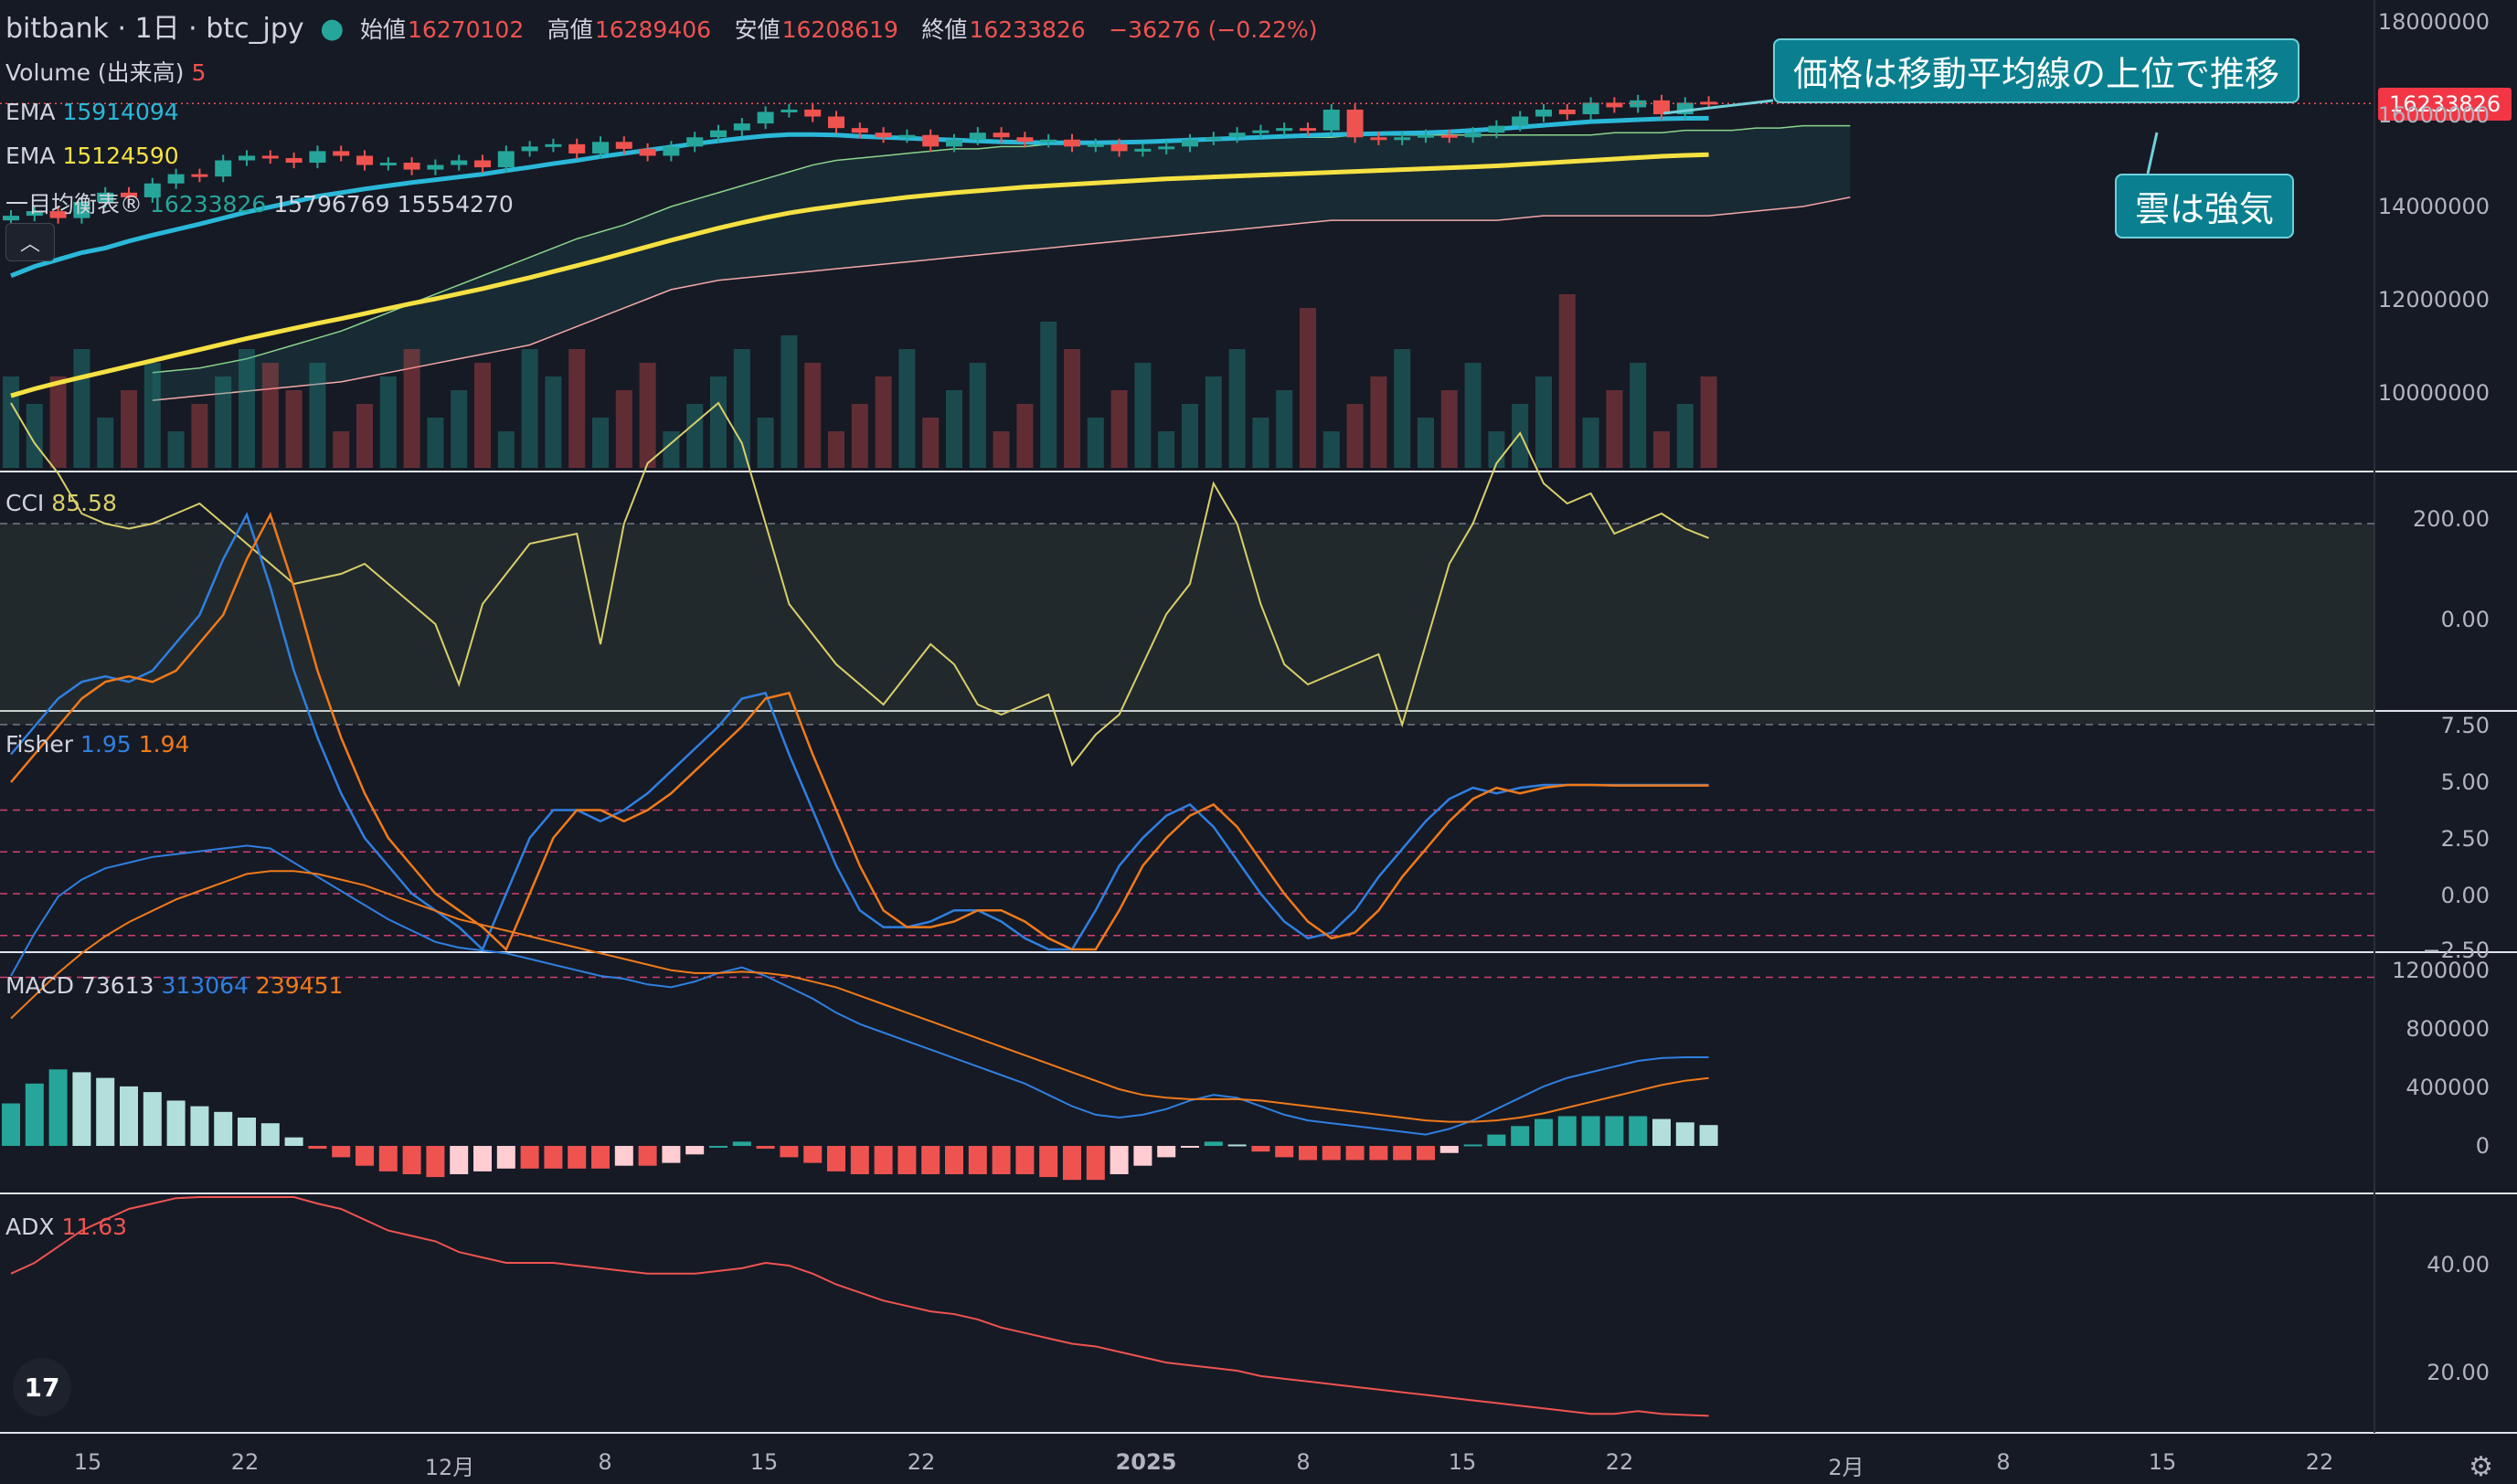 This screenshot has width=2517, height=1484. What do you see at coordinates (95, 1227) in the screenshot?
I see `adx-value: 11.63` at bounding box center [95, 1227].